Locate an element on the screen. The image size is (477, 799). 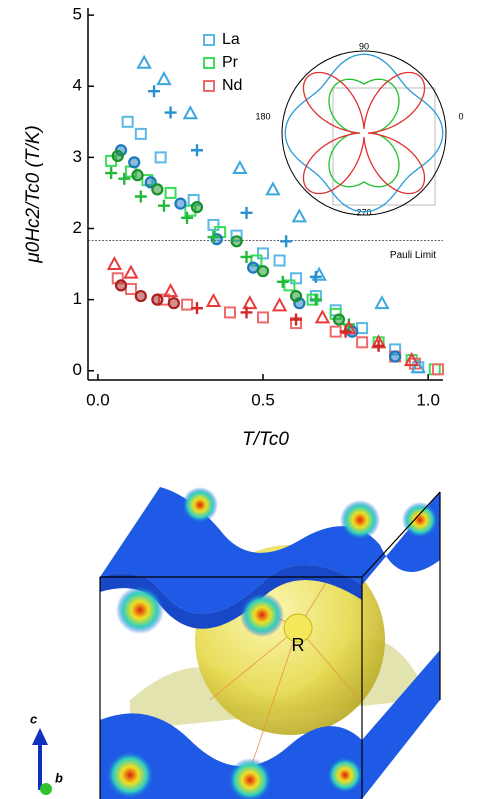
x-tick-label: 0.0 is located at coordinates (98, 399).